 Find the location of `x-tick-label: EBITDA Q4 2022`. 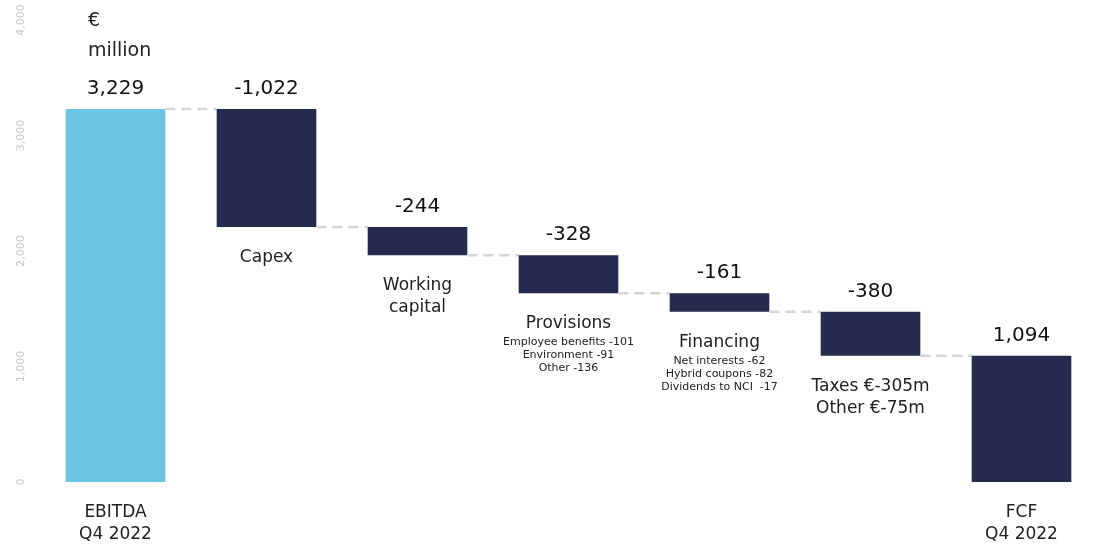

x-tick-label: EBITDA Q4 2022 is located at coordinates (115, 522).